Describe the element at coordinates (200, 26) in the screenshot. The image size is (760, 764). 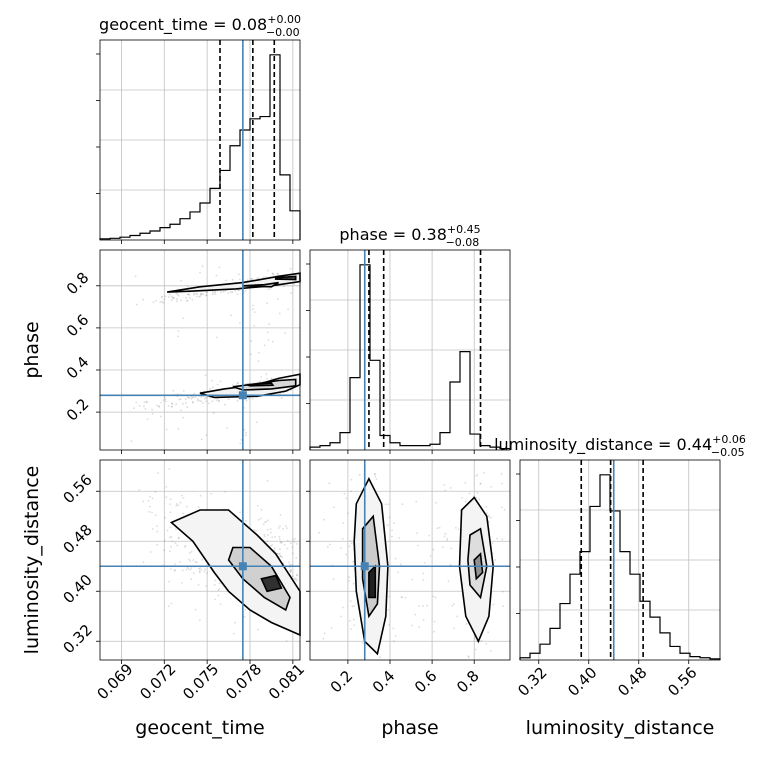
I see `panel-title-geocent_time: geocent_time = 0.08+0.00 −0.00` at that location.